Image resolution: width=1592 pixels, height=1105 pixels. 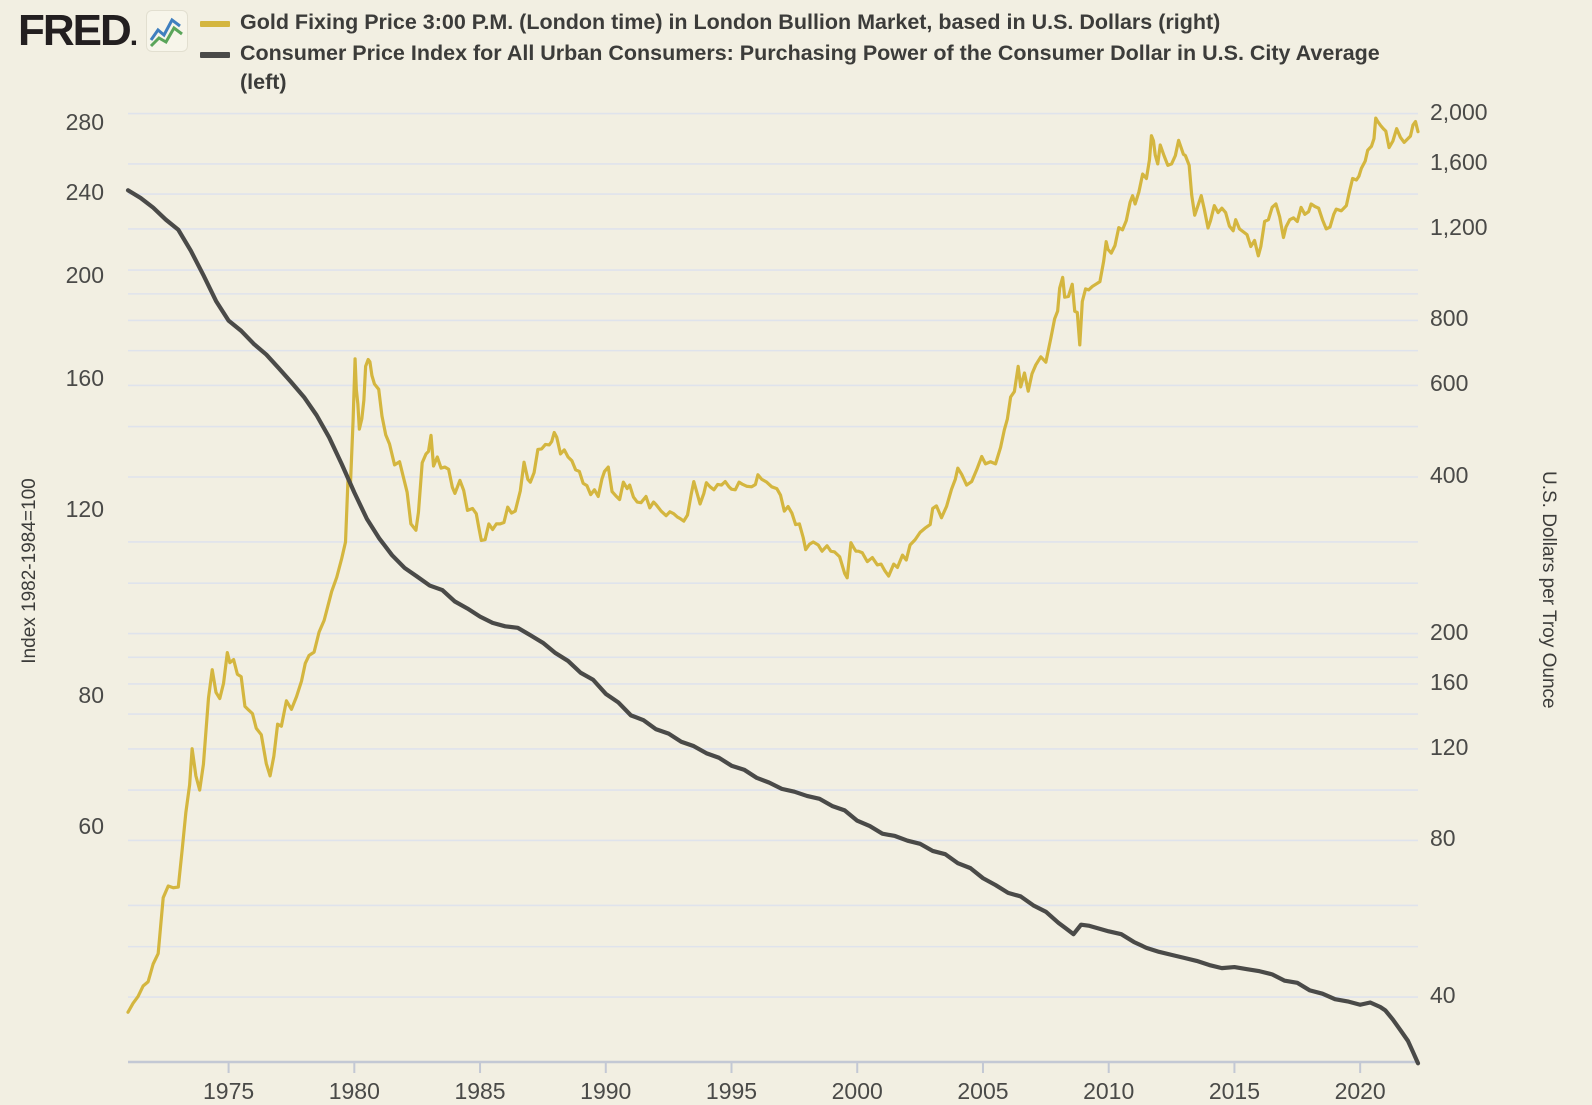 I want to click on x-tick-1990: 1990, so click(x=606, y=1091).